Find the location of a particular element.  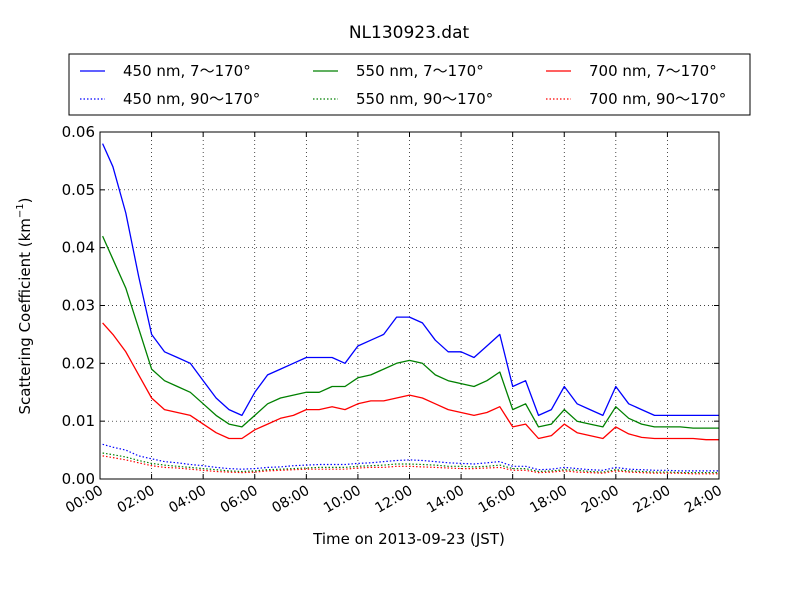

y-tick-label: 0.05 is located at coordinates (78, 190).